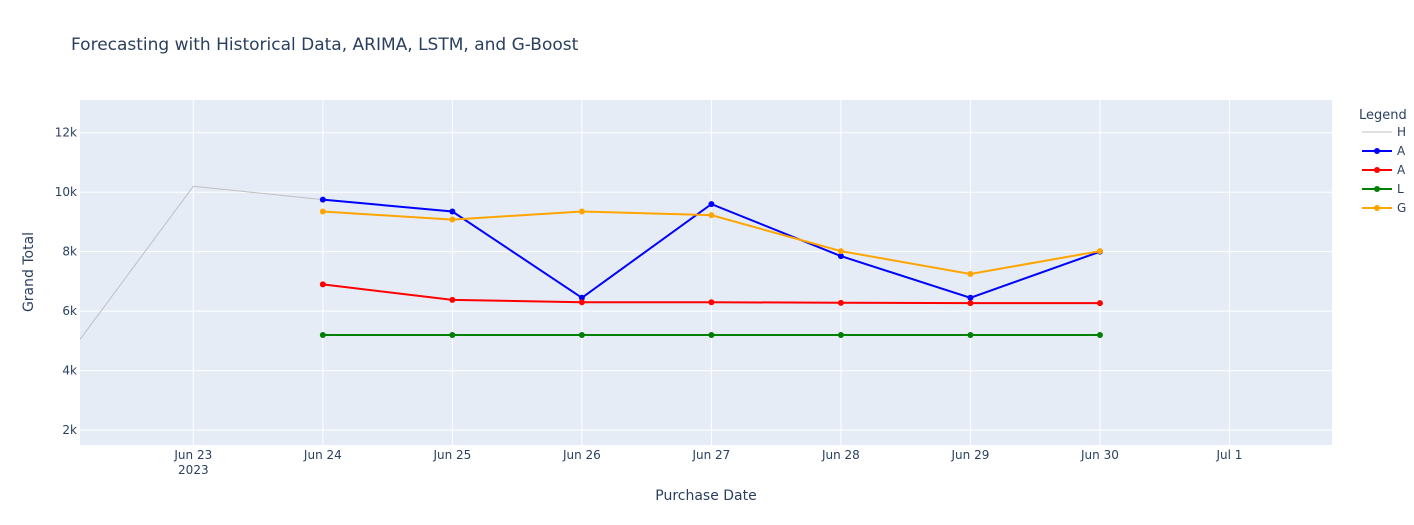  What do you see at coordinates (710, 455) in the screenshot?
I see `x-tick-label: Jun 27` at bounding box center [710, 455].